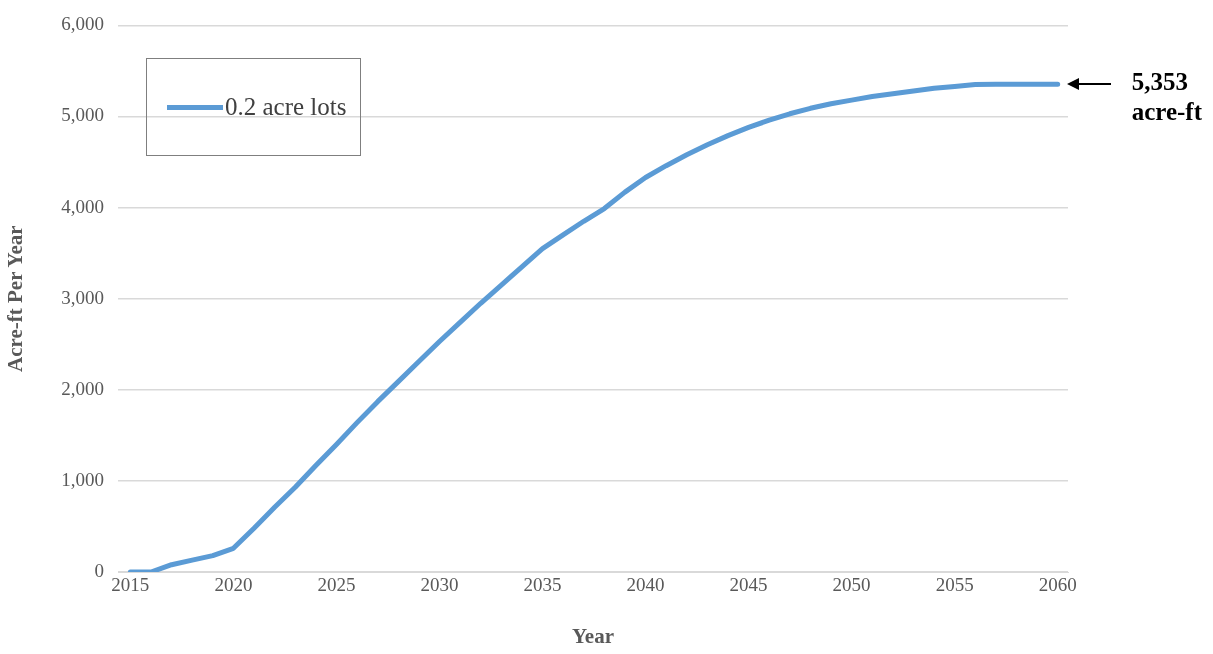 This screenshot has width=1213, height=654. Describe the element at coordinates (439, 585) in the screenshot. I see `x-tick-label: 2030` at that location.